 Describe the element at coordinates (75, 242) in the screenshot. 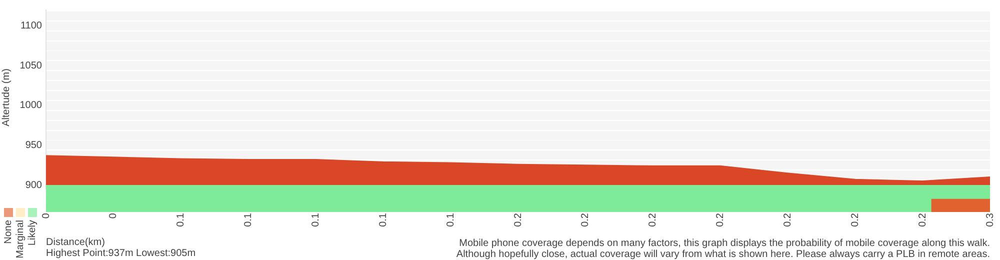

I see `x-axis-title: Distance(km)` at that location.